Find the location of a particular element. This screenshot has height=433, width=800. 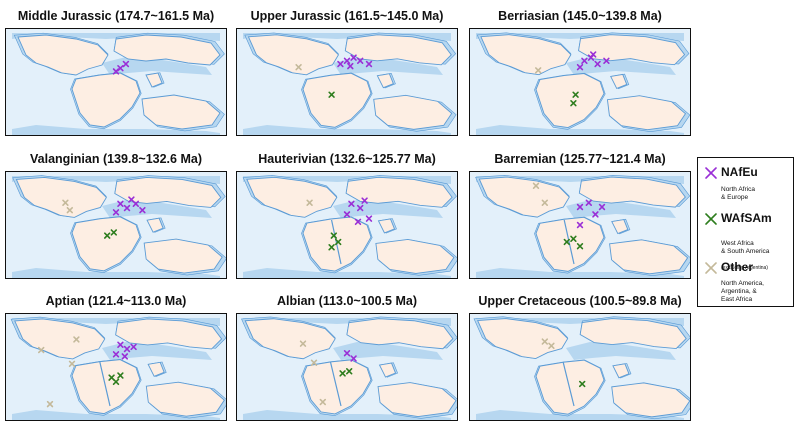

legend-marker-nafeu is located at coordinates (711, 173).